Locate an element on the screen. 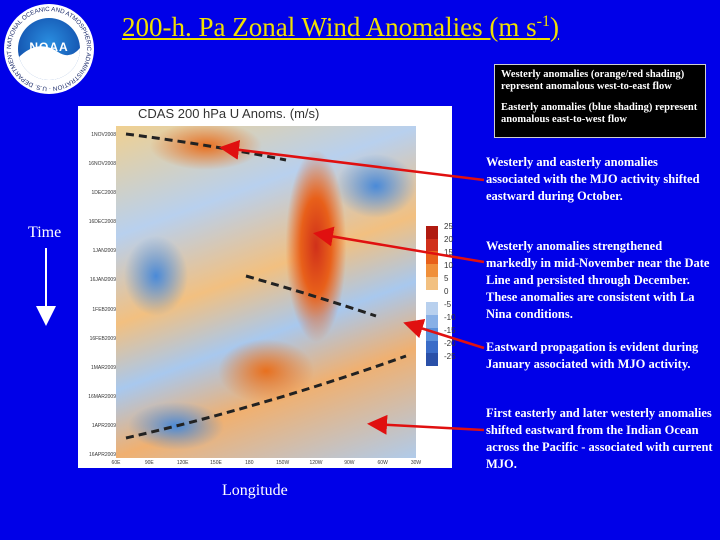 This screenshot has height=540, width=720. date-label: 1DEC2008 is located at coordinates (103, 193).